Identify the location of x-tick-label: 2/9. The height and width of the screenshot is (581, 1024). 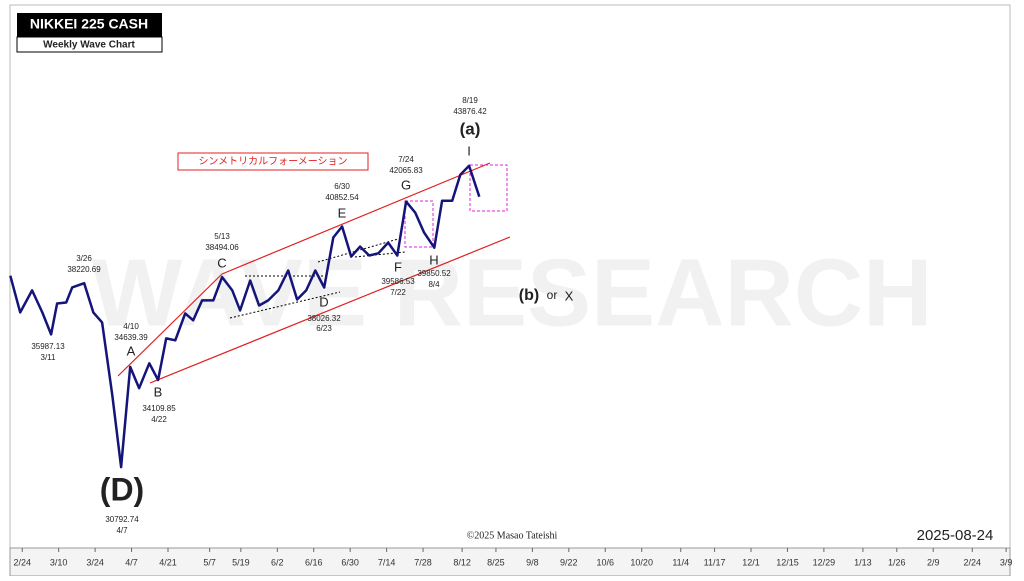
(933, 562).